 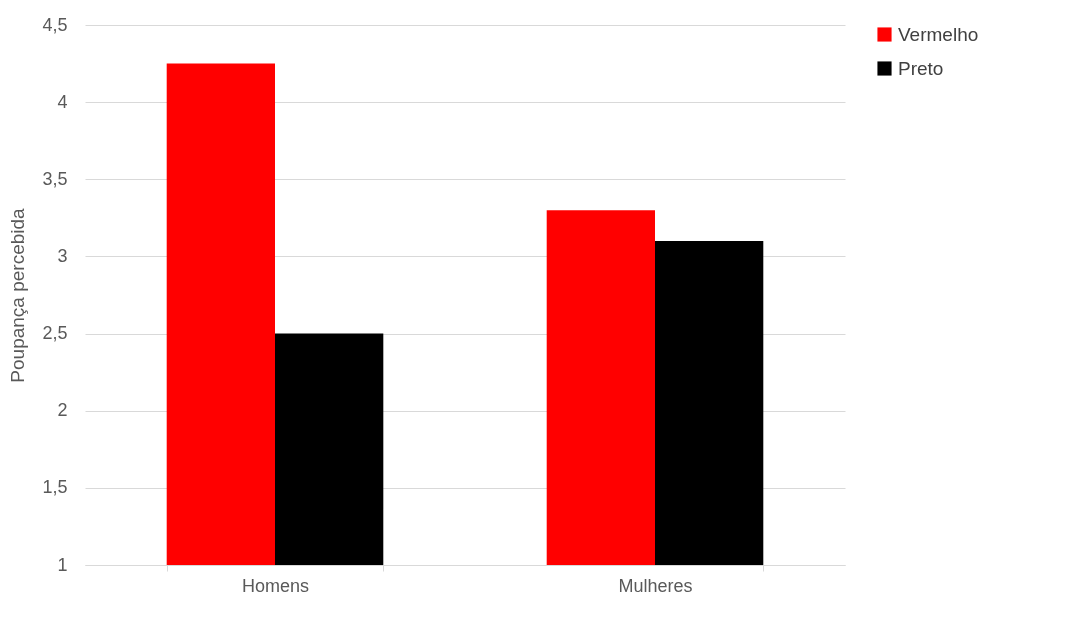 What do you see at coordinates (921, 68) in the screenshot?
I see `legend-label: Preto` at bounding box center [921, 68].